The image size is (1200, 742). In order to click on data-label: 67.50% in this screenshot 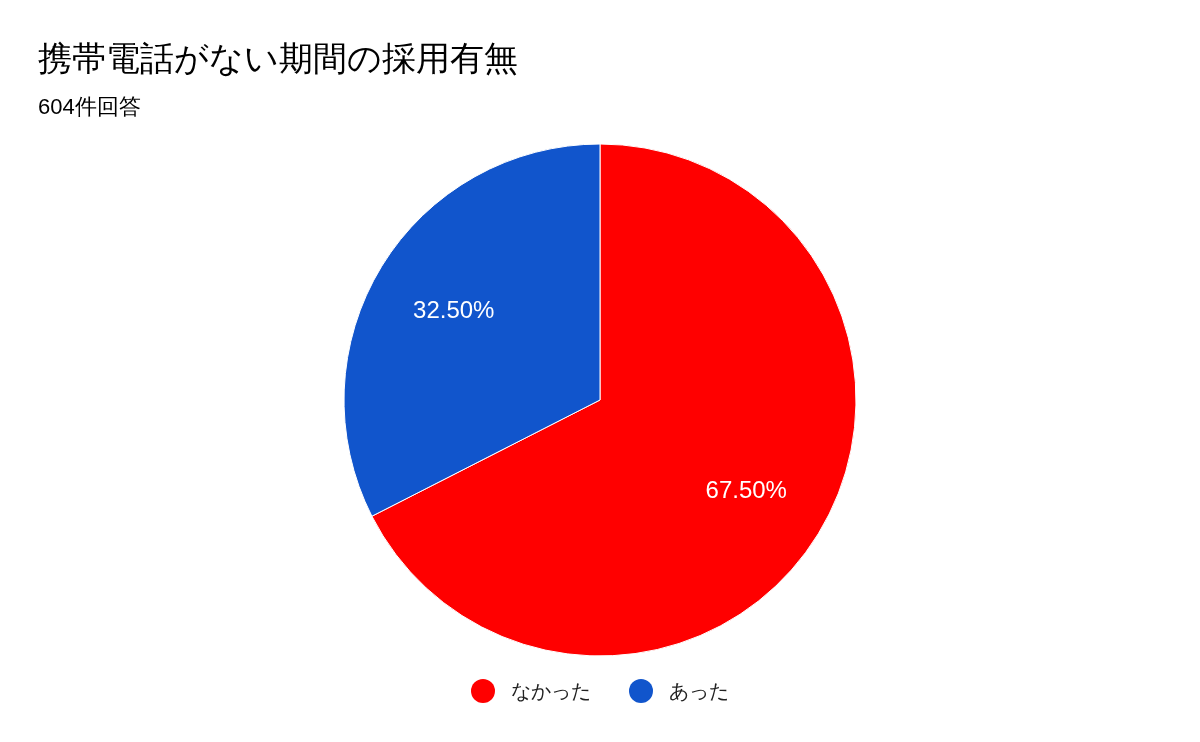, I will do `click(746, 489)`.